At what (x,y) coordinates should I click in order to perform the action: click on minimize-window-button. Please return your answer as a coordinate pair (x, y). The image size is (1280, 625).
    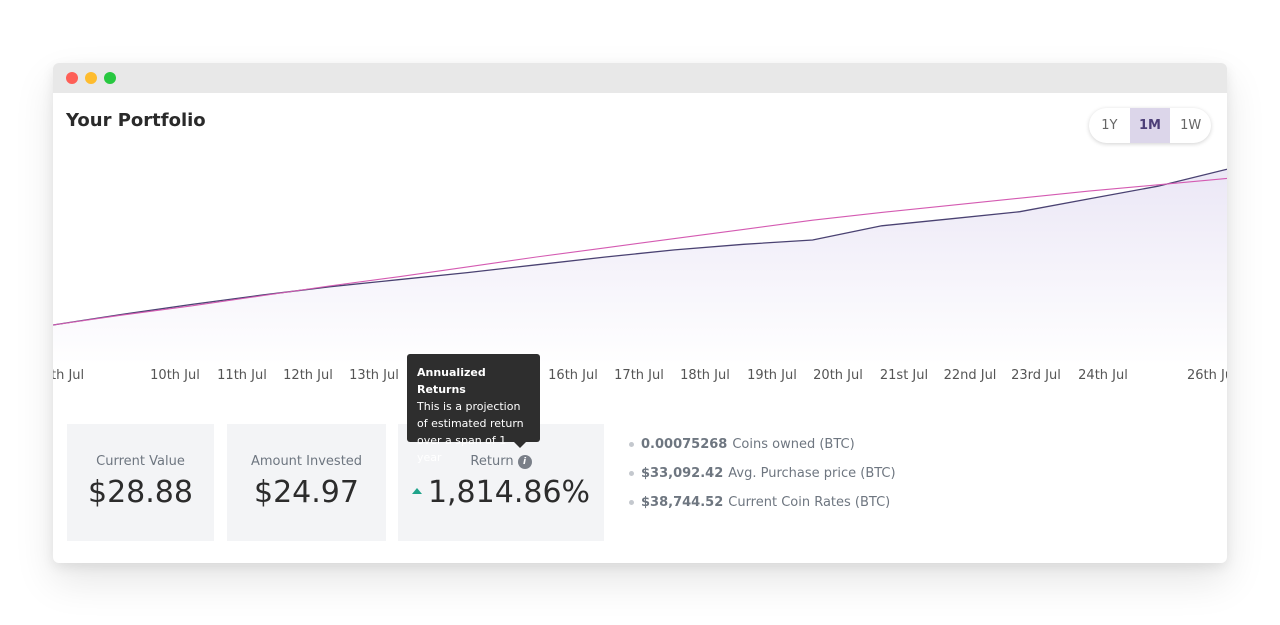
    Looking at the image, I should click on (91, 78).